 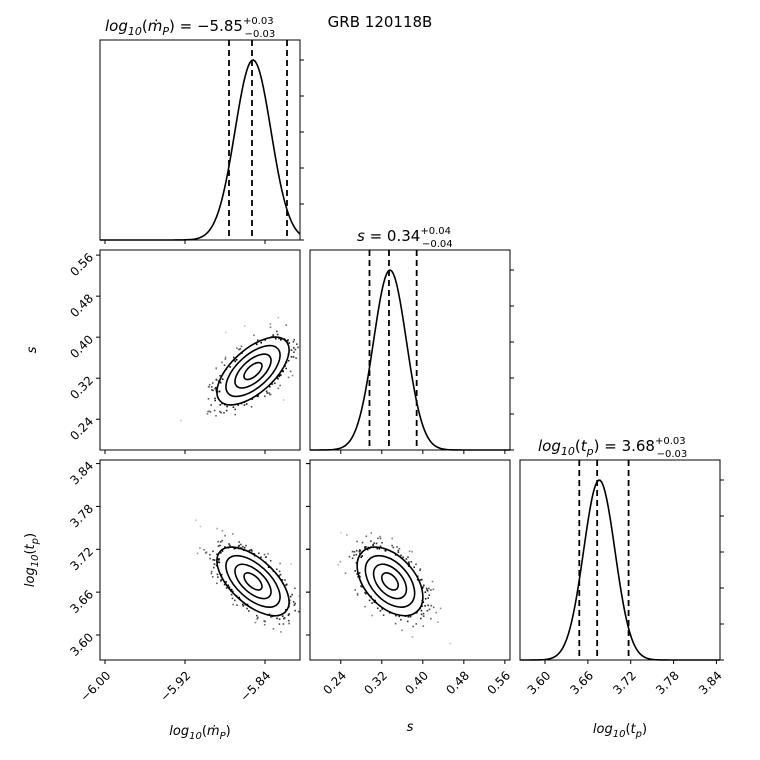 What do you see at coordinates (612, 448) in the screenshot?
I see `title-tp: log10(tp) = 3.68+0.03 −0.03` at bounding box center [612, 448].